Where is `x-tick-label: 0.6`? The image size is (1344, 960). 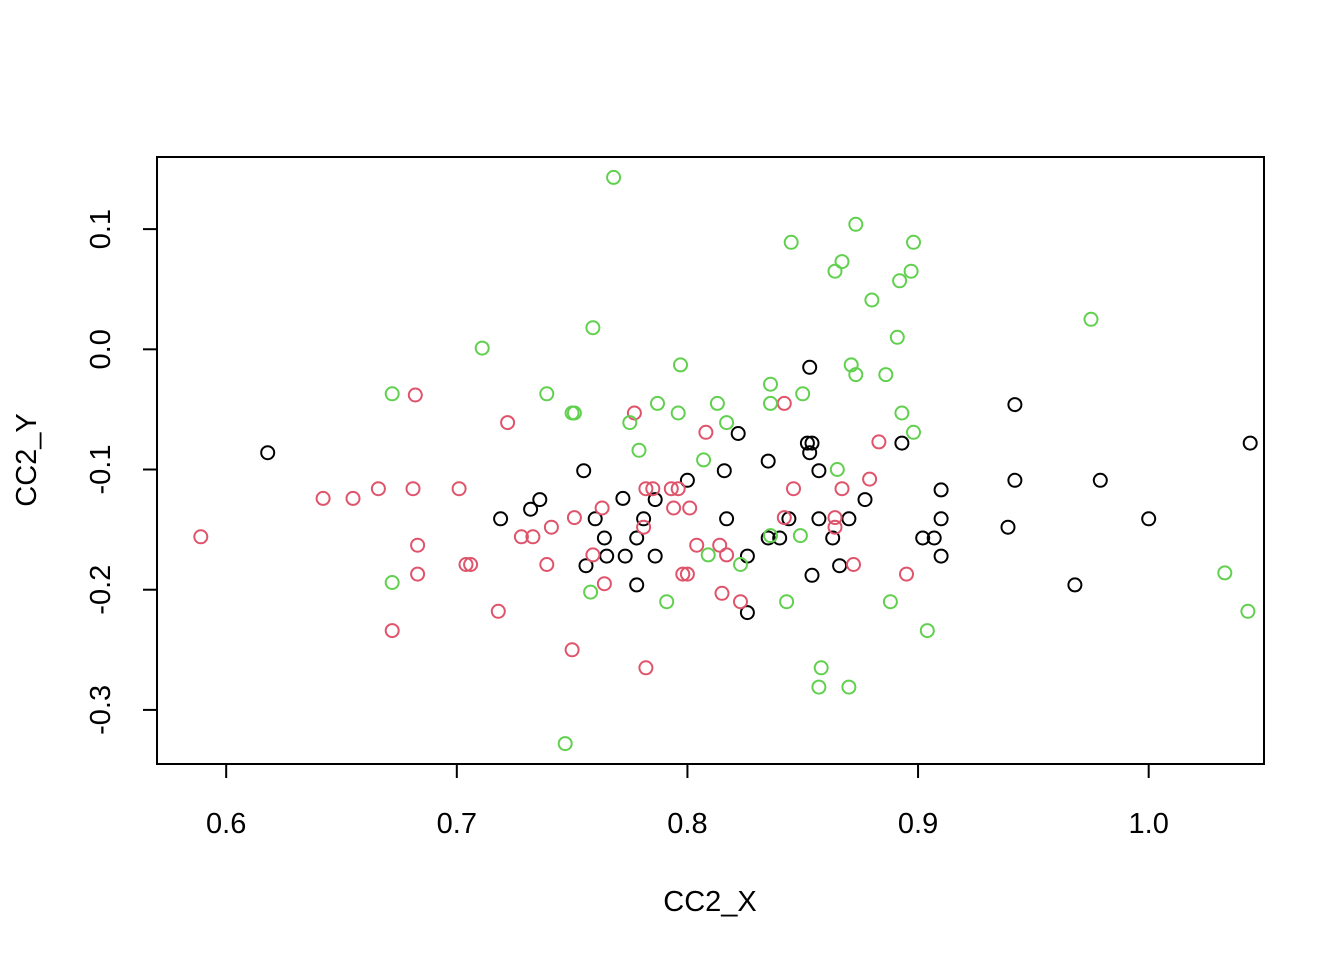
x-tick-label: 0.6 is located at coordinates (226, 824).